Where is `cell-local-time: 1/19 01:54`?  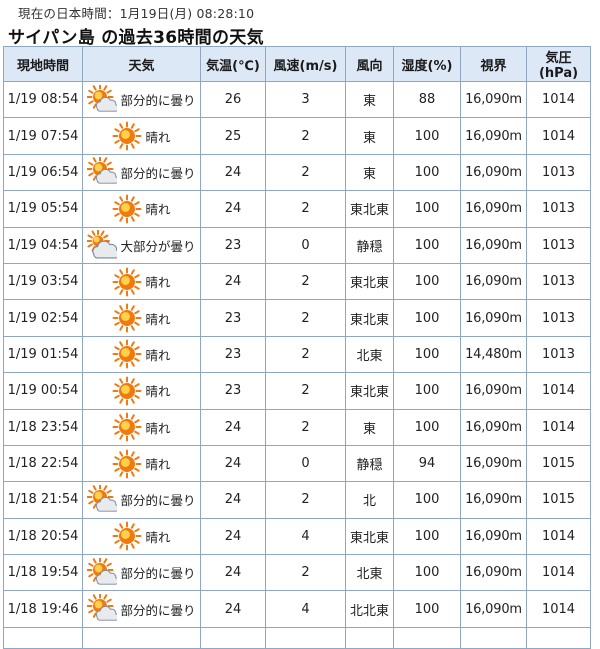
cell-local-time: 1/19 01:54 is located at coordinates (43, 354).